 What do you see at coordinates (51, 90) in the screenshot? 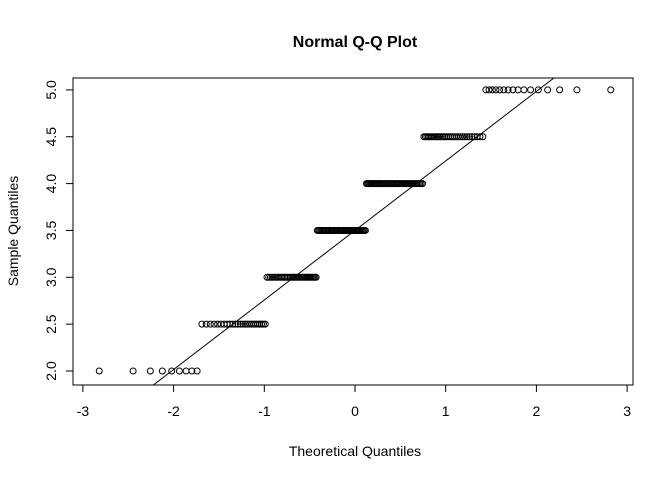
I see `y-tick-label: 5.0` at bounding box center [51, 90].